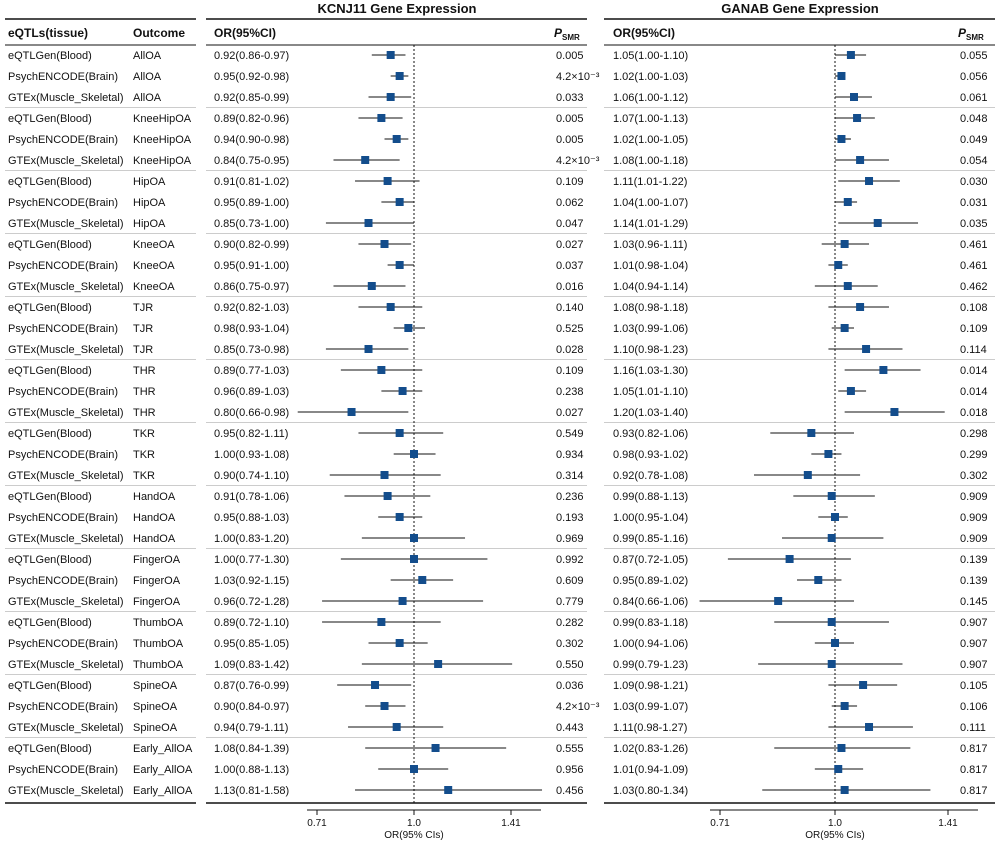 Image resolution: width=1000 pixels, height=841 pixels. Describe the element at coordinates (974, 623) in the screenshot. I see `p-value-label: 0.907` at that location.